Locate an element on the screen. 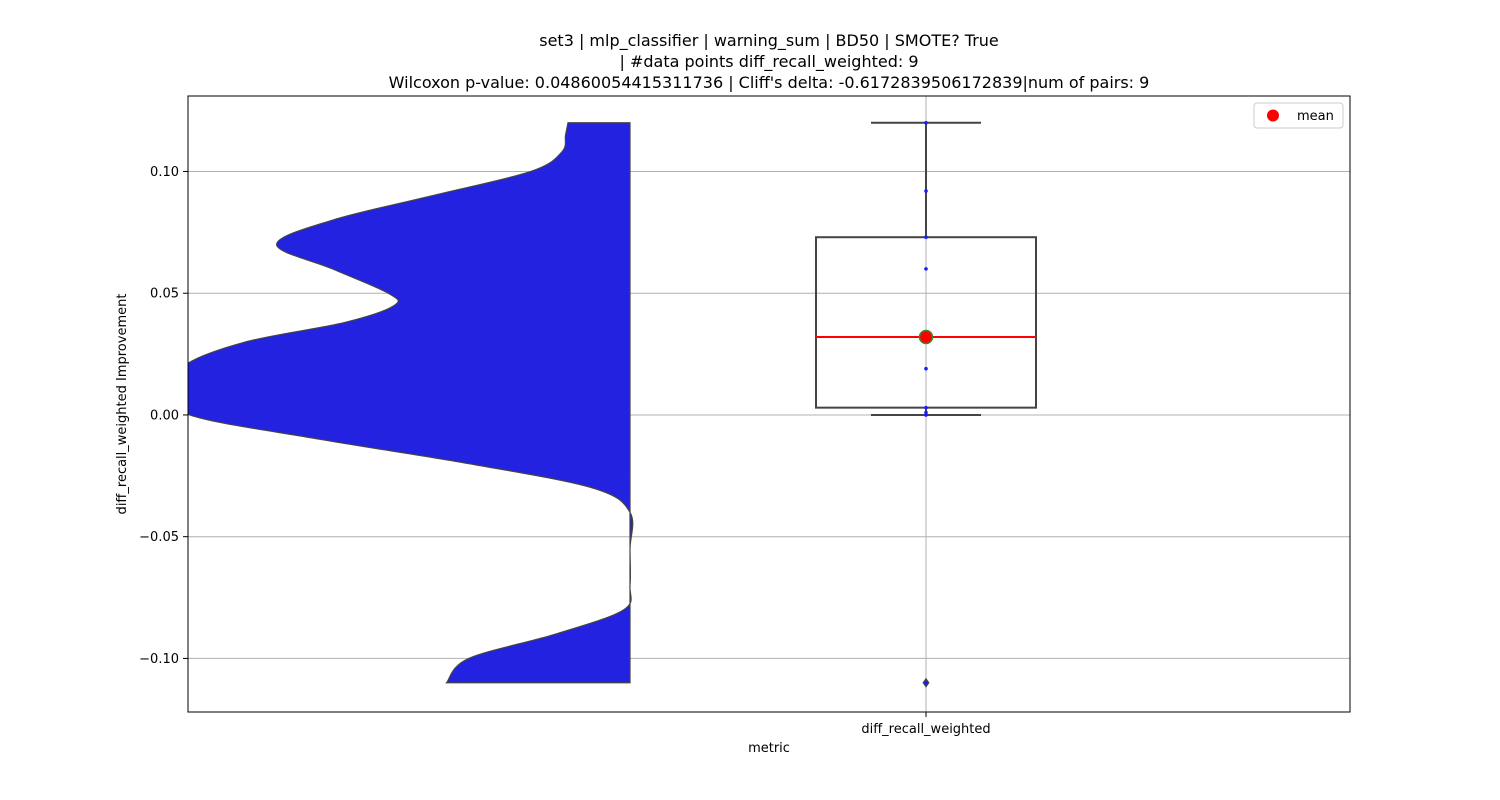 The width and height of the screenshot is (1500, 800). y-tick-label-1: −0.05 is located at coordinates (159, 537).